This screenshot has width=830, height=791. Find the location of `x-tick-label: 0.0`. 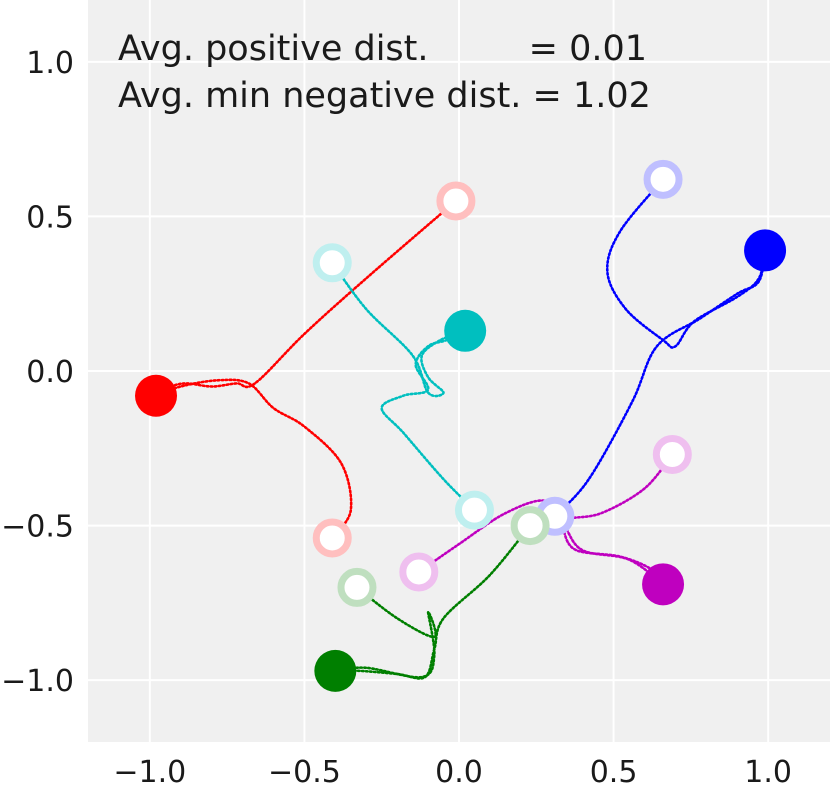

x-tick-label: 0.0 is located at coordinates (459, 772).